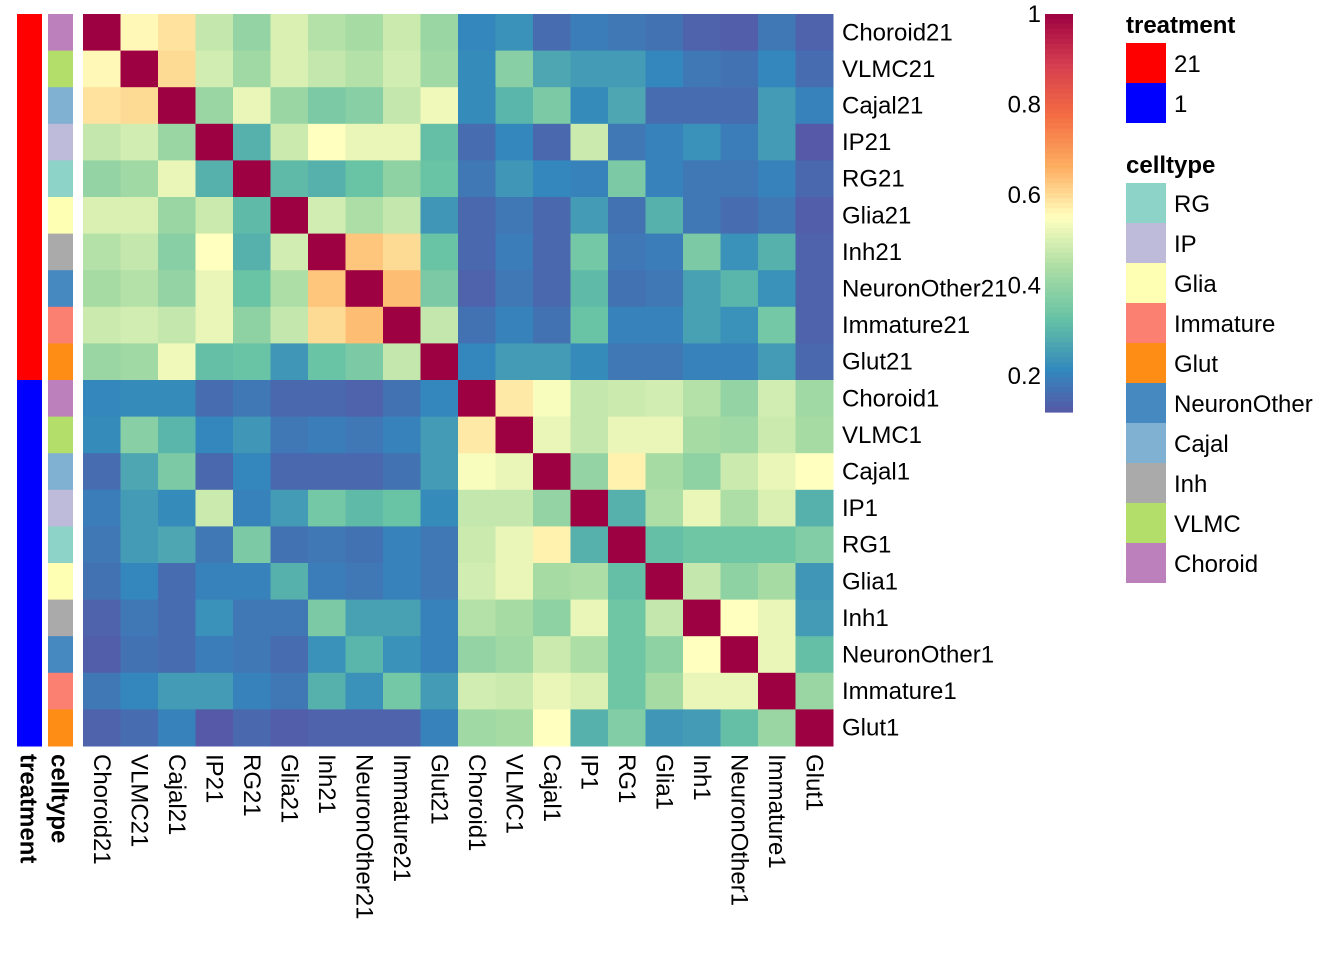 This screenshot has height=960, width=1344. What do you see at coordinates (877, 362) in the screenshot?
I see `row-label: Glut21` at bounding box center [877, 362].